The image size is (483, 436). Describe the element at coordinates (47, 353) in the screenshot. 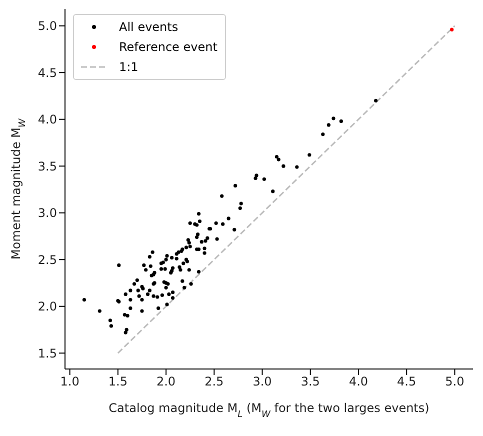

I see `y-tick-label: 1.5` at that location.